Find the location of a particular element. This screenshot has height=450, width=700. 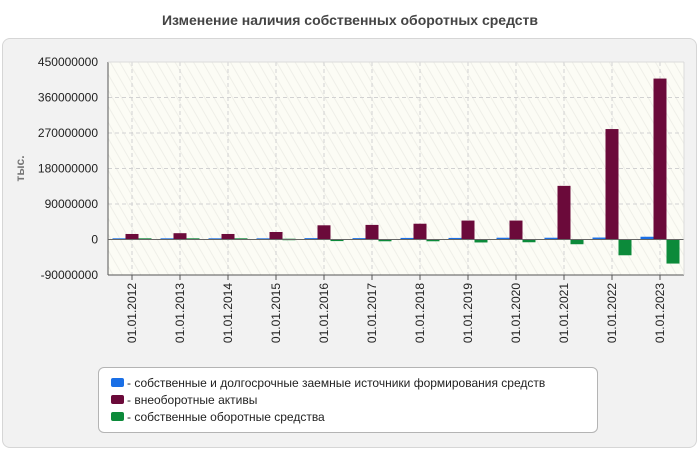

x-tick-label: 01.01.2022 is located at coordinates (612, 313).